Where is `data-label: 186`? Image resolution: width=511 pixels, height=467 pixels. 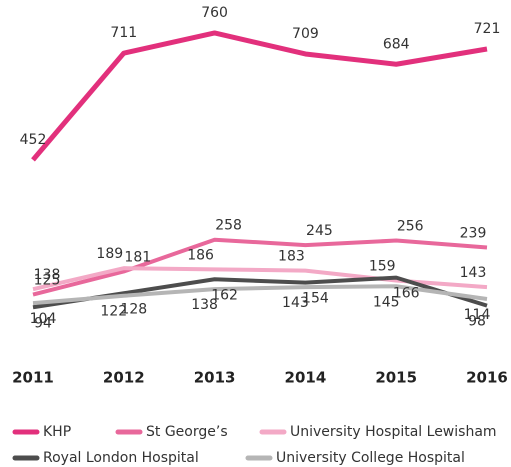 data-label: 186 is located at coordinates (200, 255).